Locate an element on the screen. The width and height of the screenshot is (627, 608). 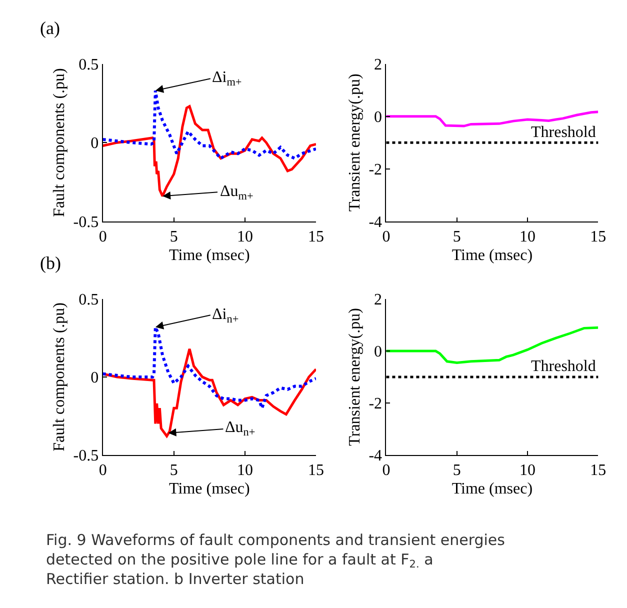
annotation: Δi$_{m+}$ is located at coordinates (227, 78).